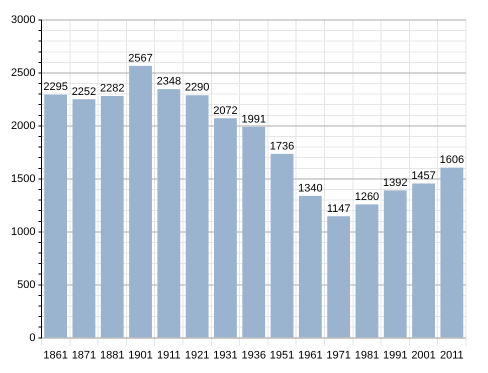 Image resolution: width=488 pixels, height=373 pixels. What do you see at coordinates (112, 88) in the screenshot?
I see `data-label: 2282` at bounding box center [112, 88].